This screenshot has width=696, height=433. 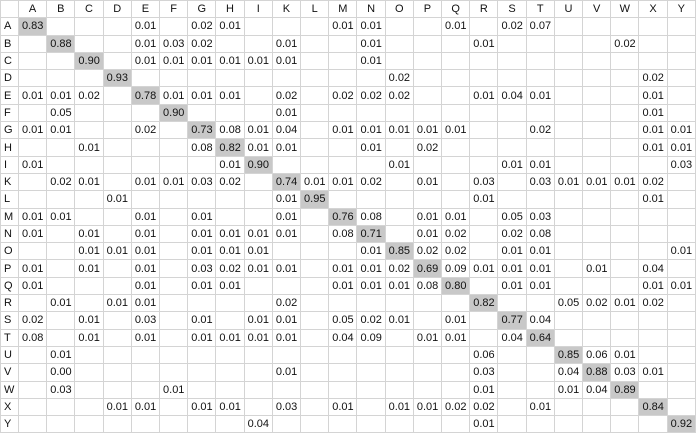 What do you see at coordinates (371, 9) in the screenshot?
I see `column-header: N` at bounding box center [371, 9].